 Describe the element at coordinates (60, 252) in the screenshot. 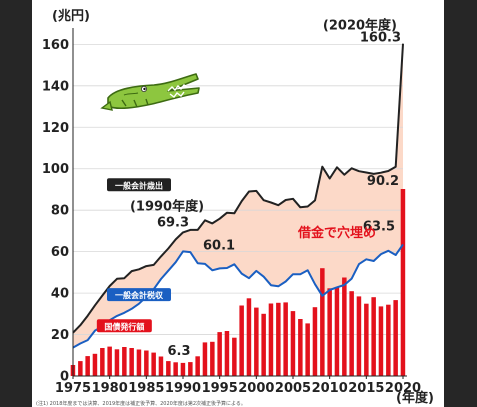

I see `y-tick-label: 60` at that location.